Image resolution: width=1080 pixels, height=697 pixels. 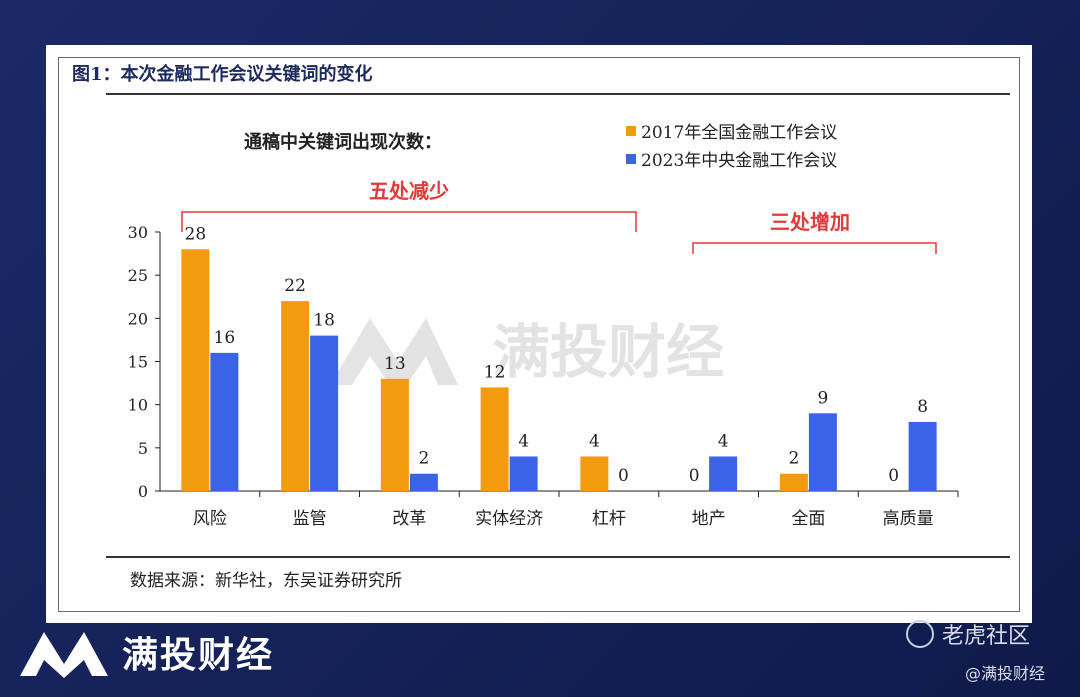 I want to click on annotation-decrease-bracket, so click(x=409, y=221).